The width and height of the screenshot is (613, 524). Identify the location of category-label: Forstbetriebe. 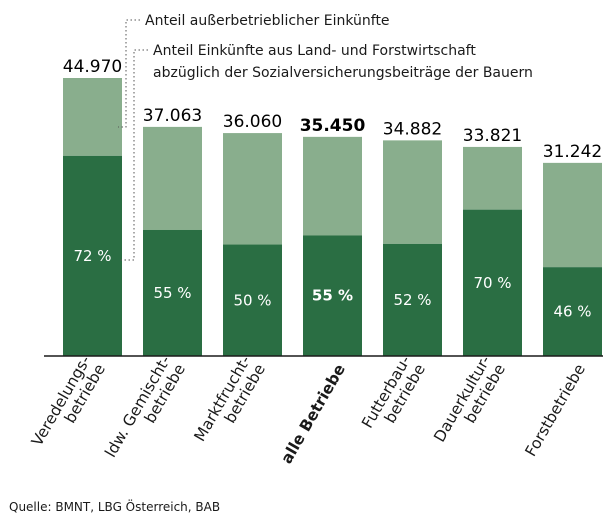
(555, 410).